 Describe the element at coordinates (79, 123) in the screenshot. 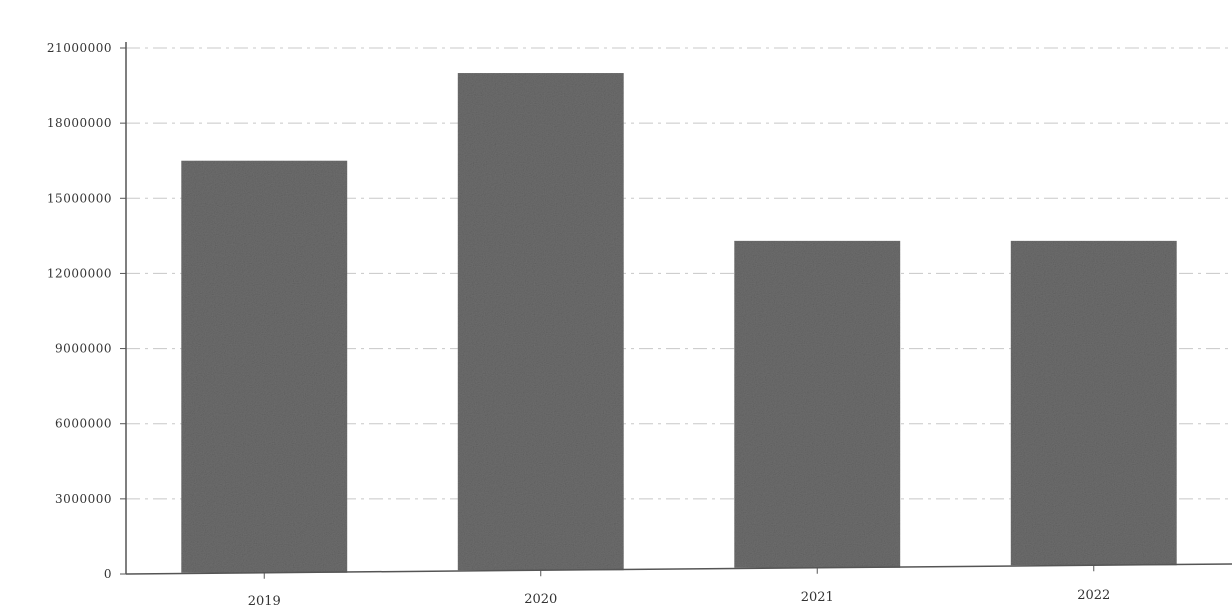

I see `y-tick-label: 18000000` at that location.